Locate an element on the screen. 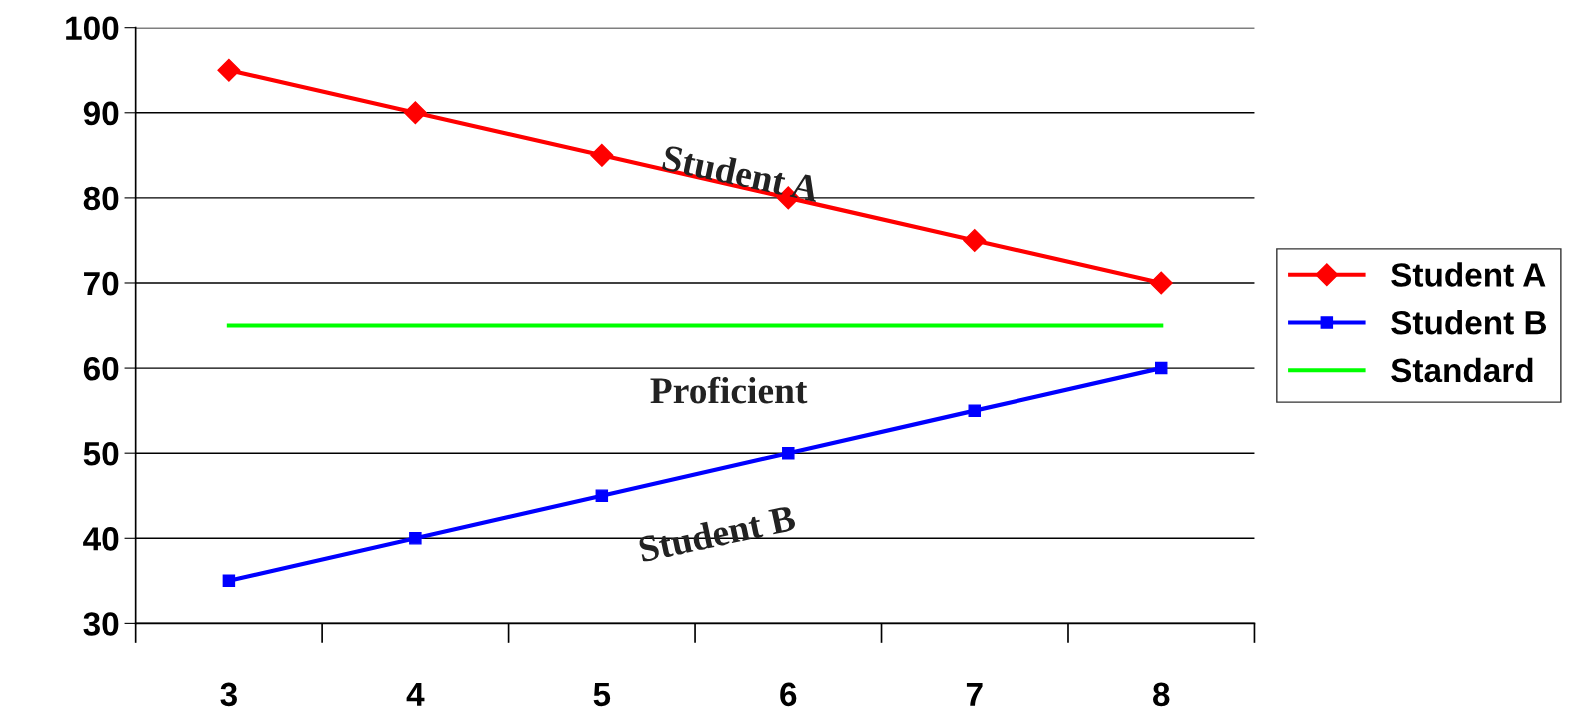 The width and height of the screenshot is (1596, 710). annotation: Student A is located at coordinates (741, 173).